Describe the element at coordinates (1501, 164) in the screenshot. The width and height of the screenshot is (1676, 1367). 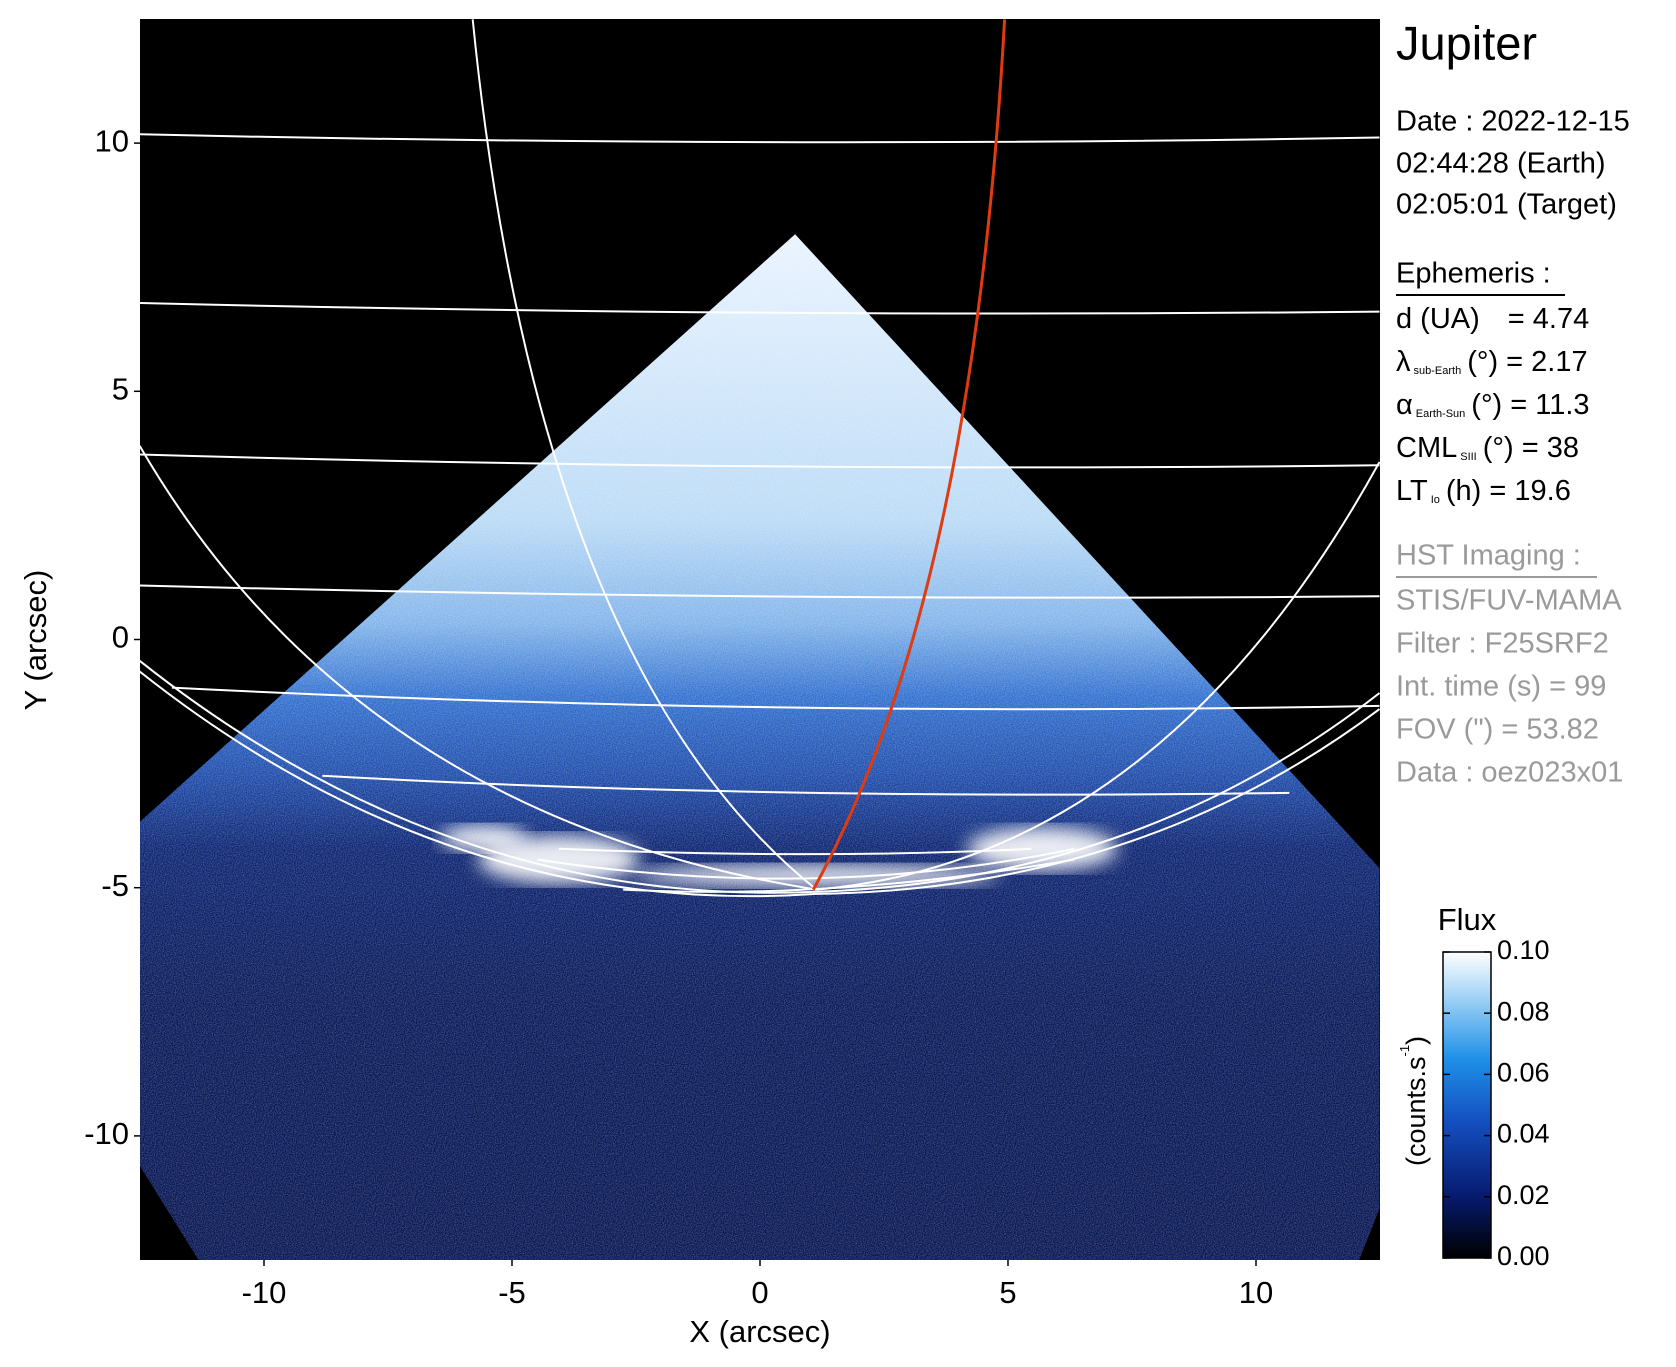
I see `earth-time: 02:44:28 (Earth)` at that location.